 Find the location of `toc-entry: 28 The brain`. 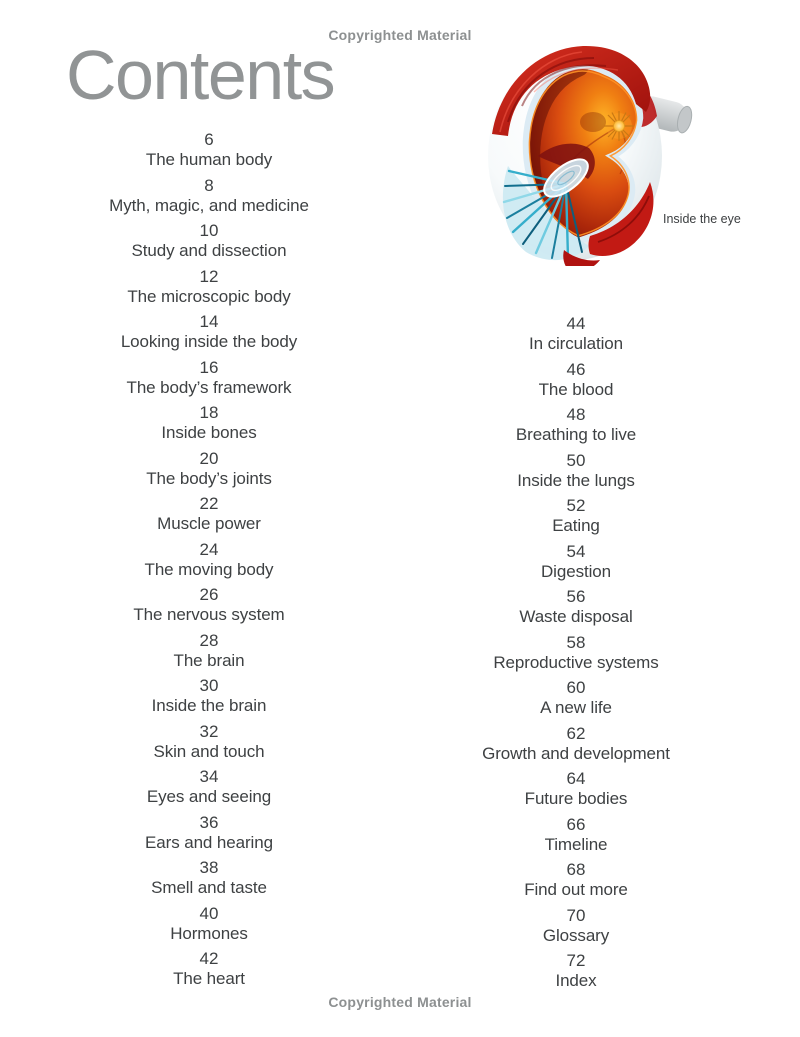

toc-entry: 28 The brain is located at coordinates (209, 651).